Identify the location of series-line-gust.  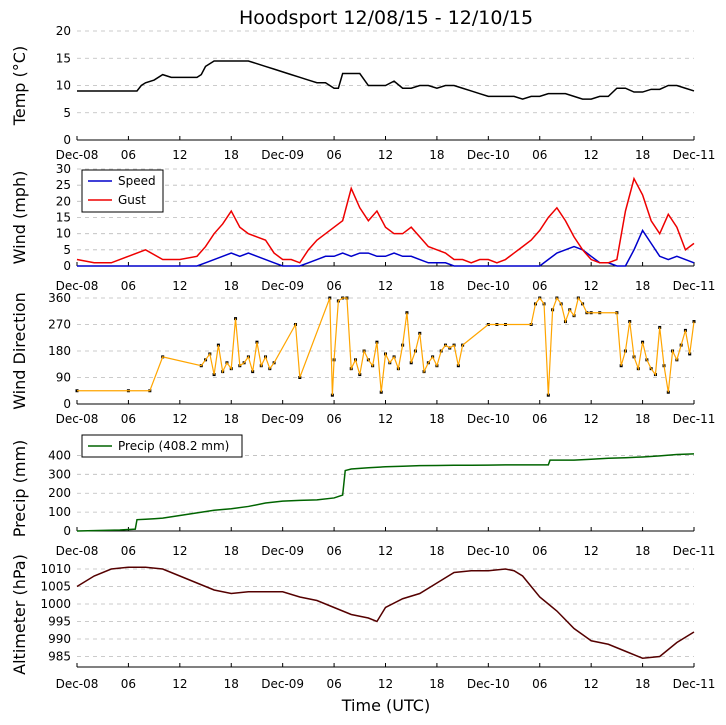
(385, 220).